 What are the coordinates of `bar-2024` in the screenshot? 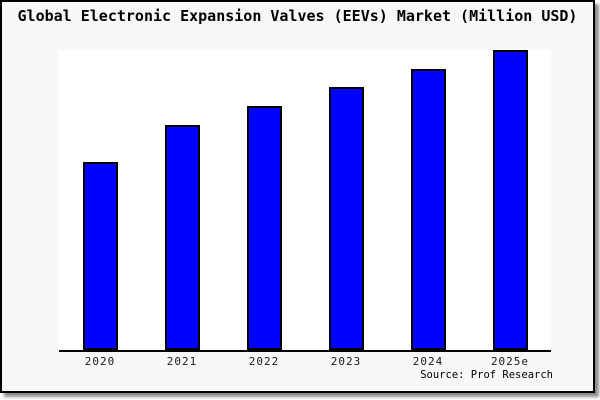 It's located at (428, 209).